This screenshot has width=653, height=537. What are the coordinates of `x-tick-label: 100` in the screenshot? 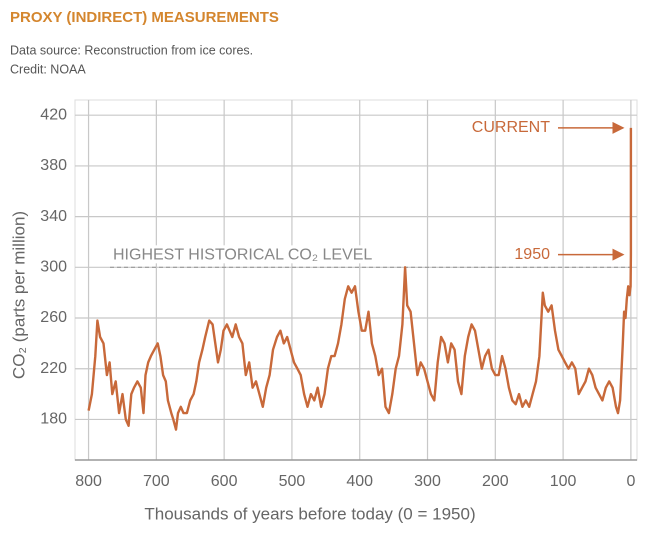 It's located at (563, 481).